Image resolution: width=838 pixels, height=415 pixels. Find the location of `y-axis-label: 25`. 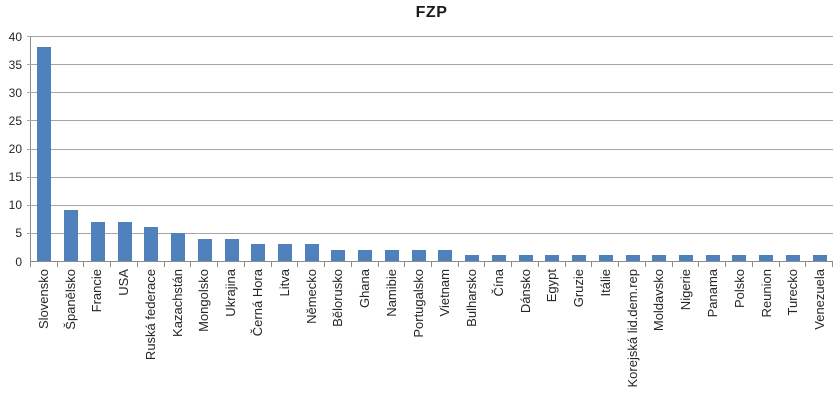

y-axis-label: 25 is located at coordinates (15, 120).